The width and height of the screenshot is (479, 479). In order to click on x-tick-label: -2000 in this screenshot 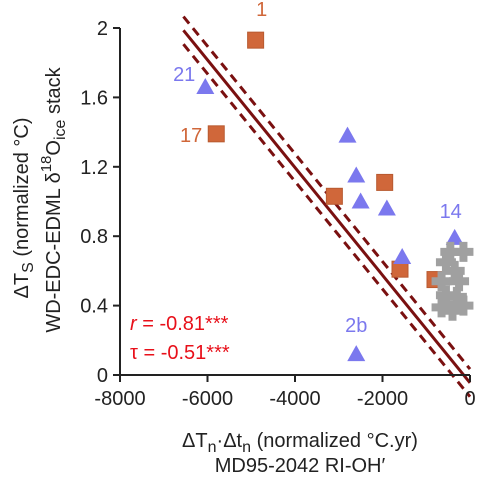, I will do `click(382, 399)`.